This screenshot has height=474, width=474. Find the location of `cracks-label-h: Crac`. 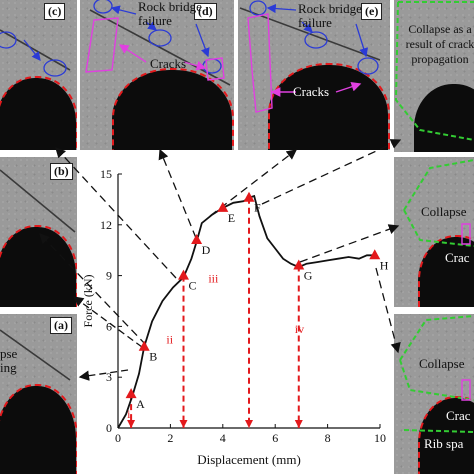

cracks-label-h: Crac is located at coordinates (458, 415).